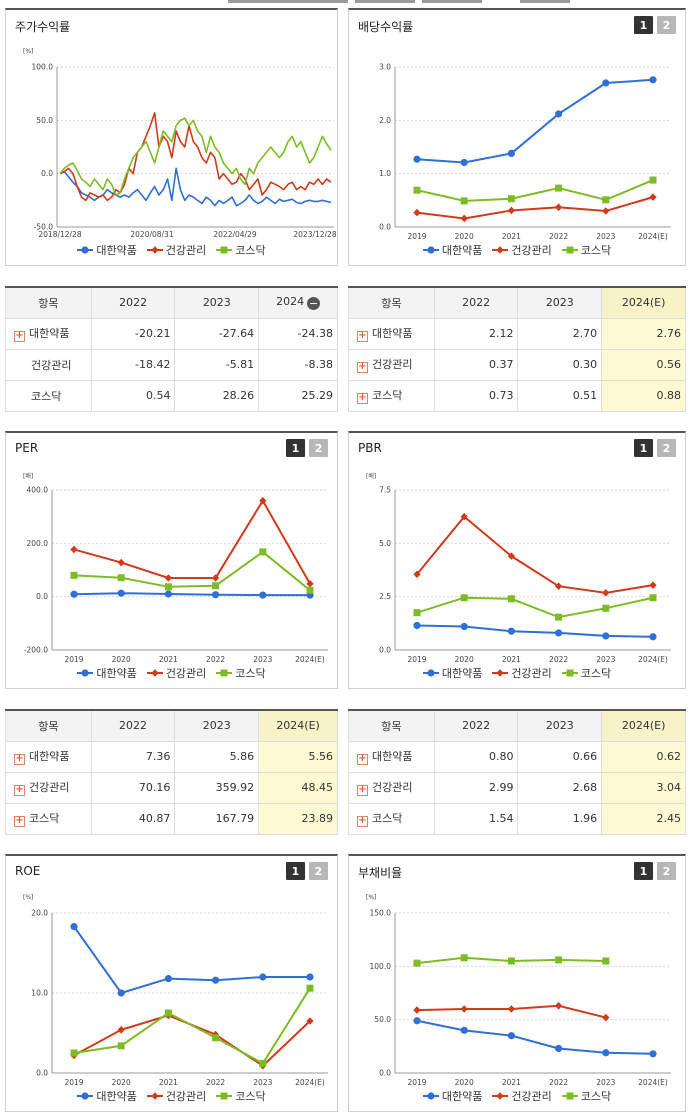  I want to click on legend-label: 코스닥, so click(596, 1096).